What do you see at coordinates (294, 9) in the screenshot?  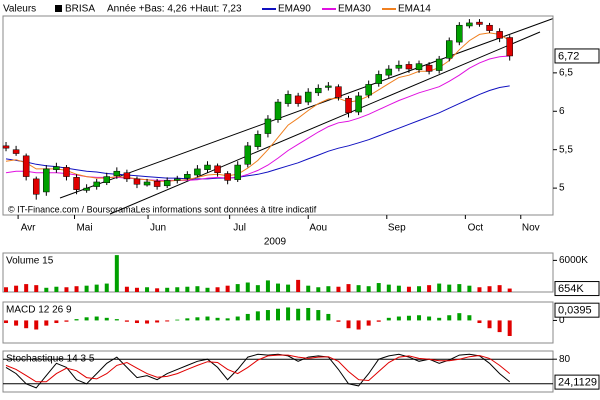 I see `legend-label: EMA90` at bounding box center [294, 9].